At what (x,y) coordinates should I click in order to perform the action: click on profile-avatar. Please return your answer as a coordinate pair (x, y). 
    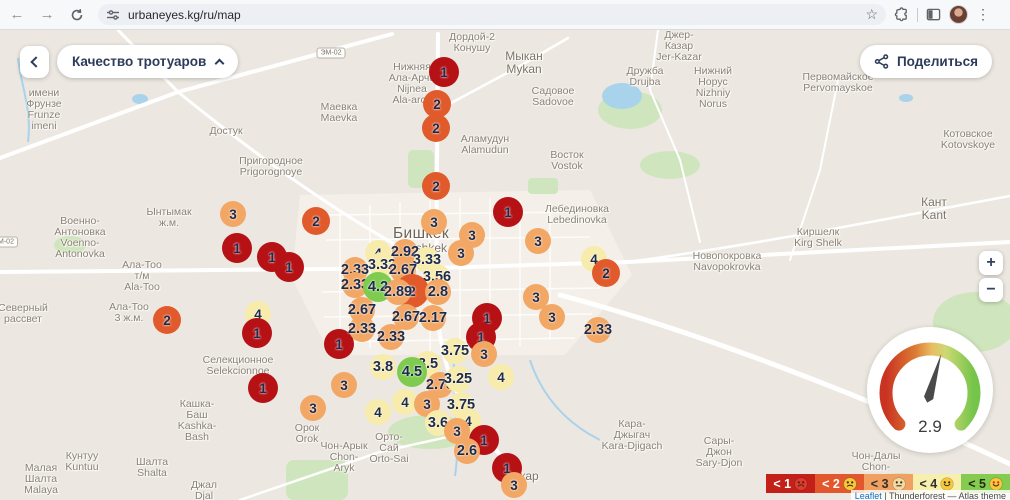
    Looking at the image, I should click on (958, 14).